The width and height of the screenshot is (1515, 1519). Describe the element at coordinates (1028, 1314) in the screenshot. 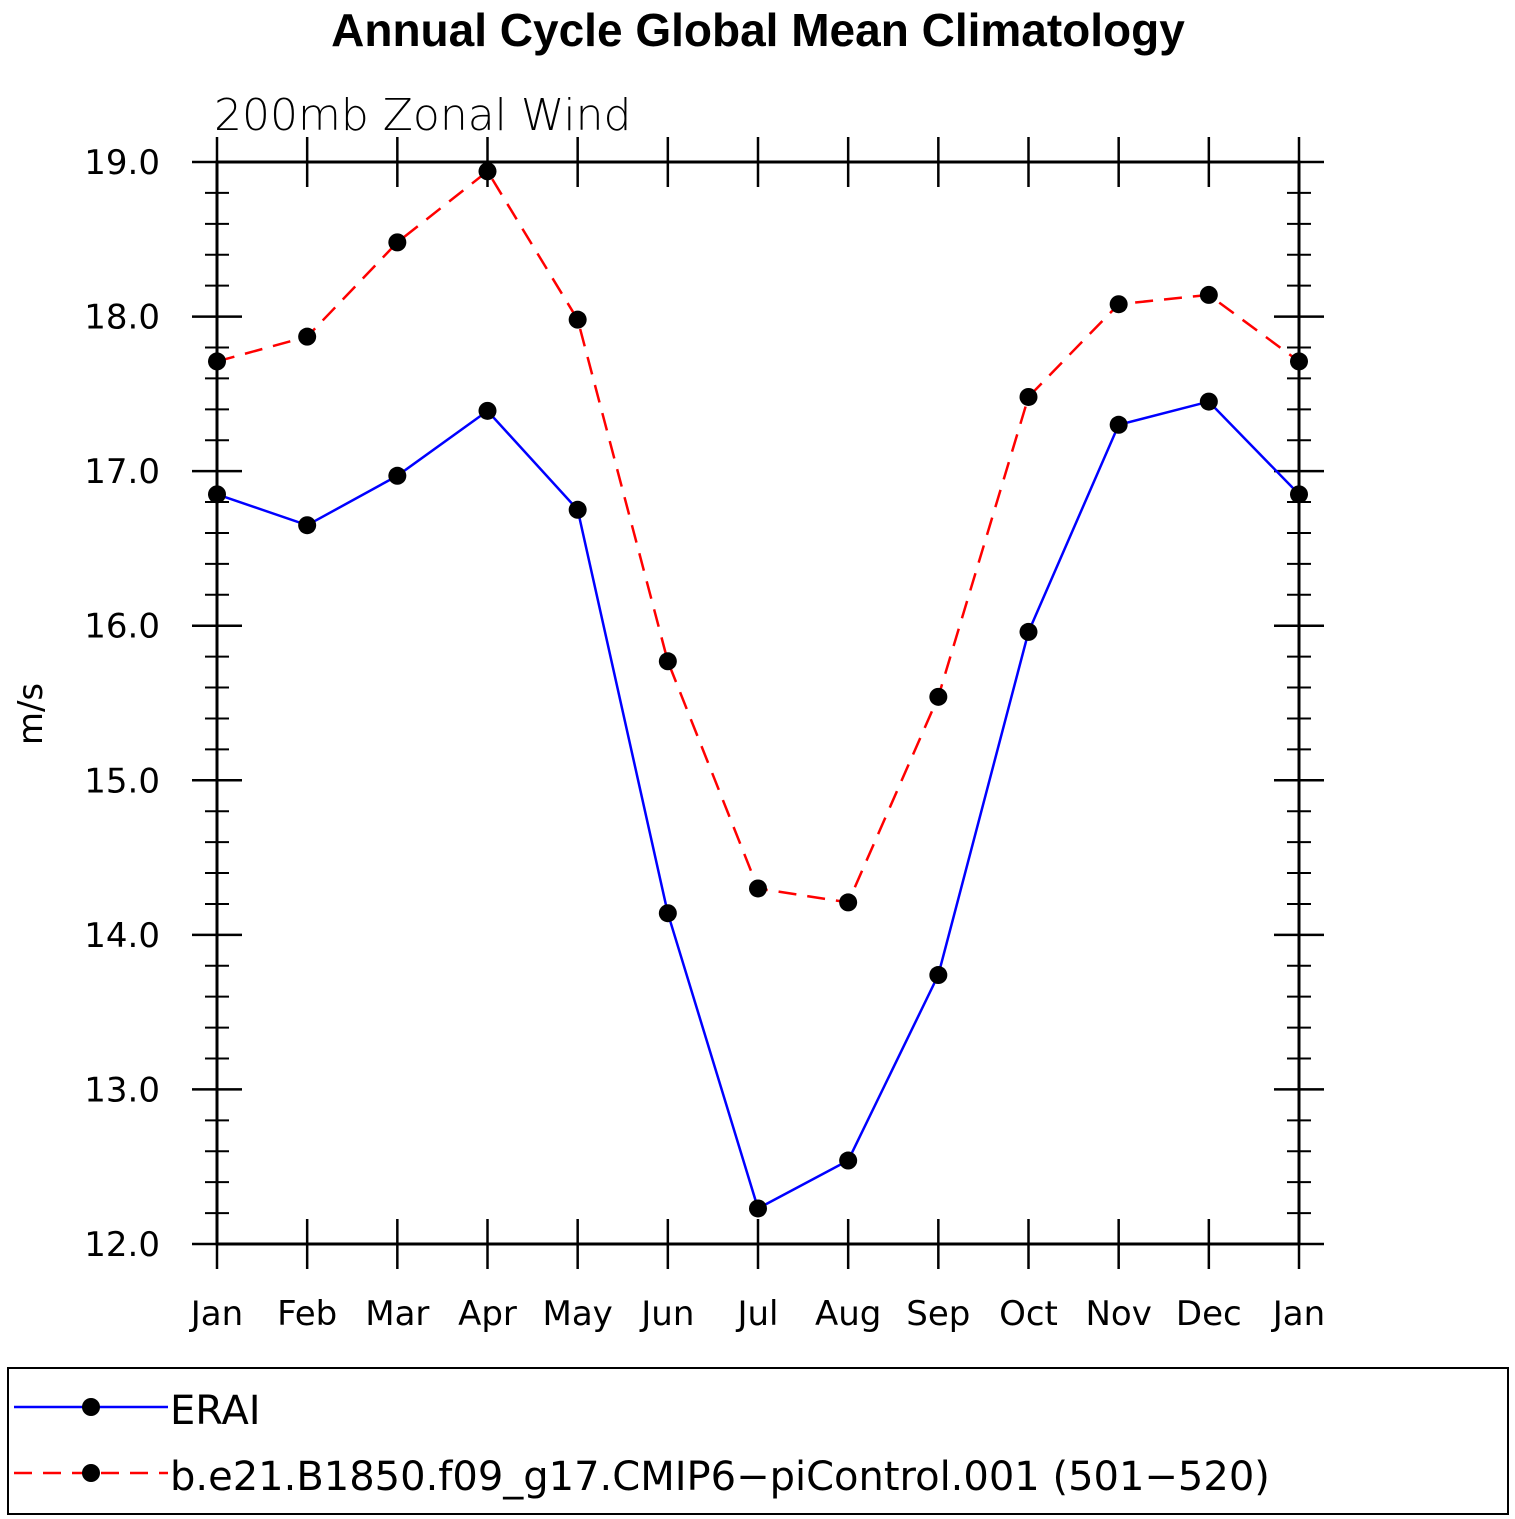

I see `x-tick-label: Oct` at that location.